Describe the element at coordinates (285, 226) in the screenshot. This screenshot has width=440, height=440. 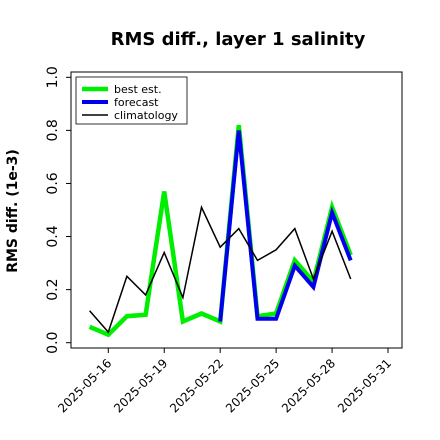
I see `series-line-forecast` at that location.